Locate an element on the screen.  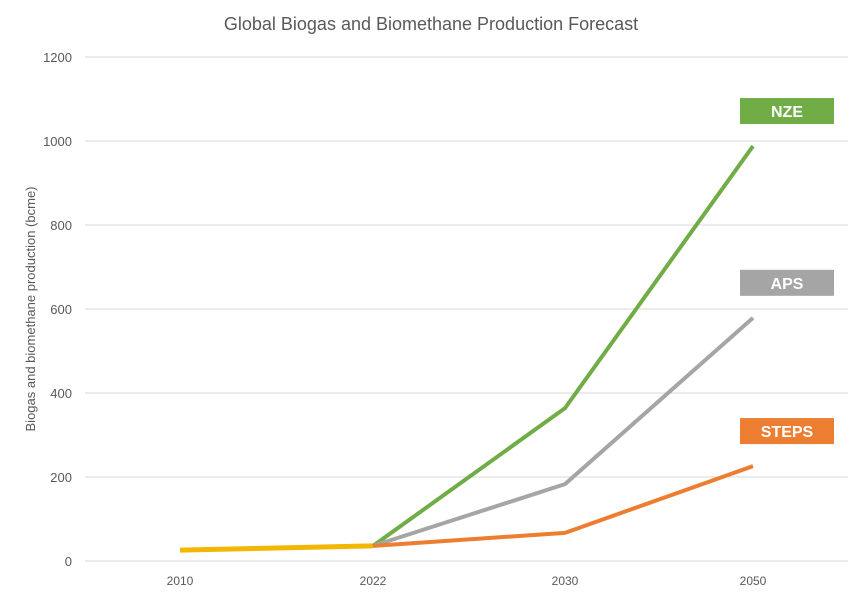
series-label-box-aps is located at coordinates (787, 282).